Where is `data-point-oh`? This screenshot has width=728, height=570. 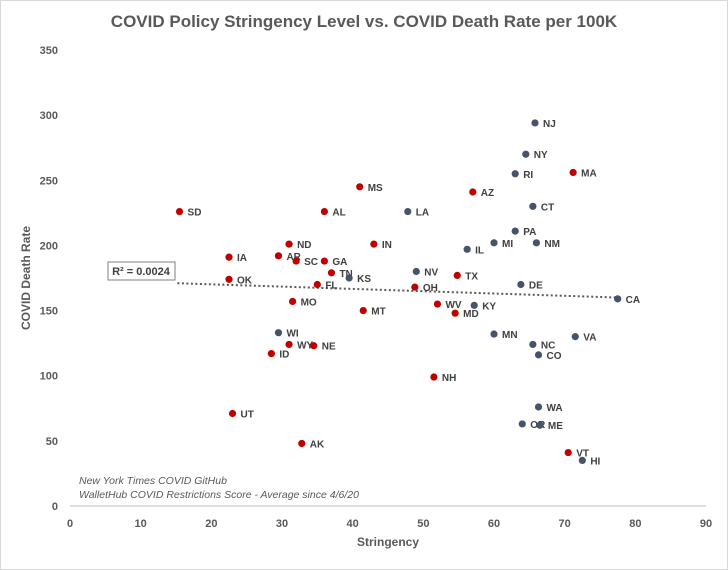
data-point-oh is located at coordinates (415, 287).